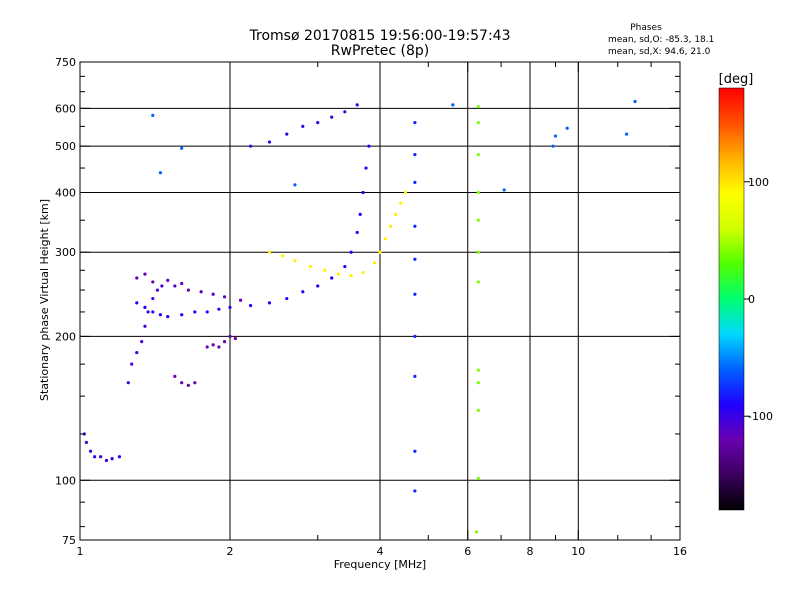 The image size is (800, 600). What do you see at coordinates (758, 299) in the screenshot?
I see `colorbar-ticks: 100 0 -100` at bounding box center [758, 299].